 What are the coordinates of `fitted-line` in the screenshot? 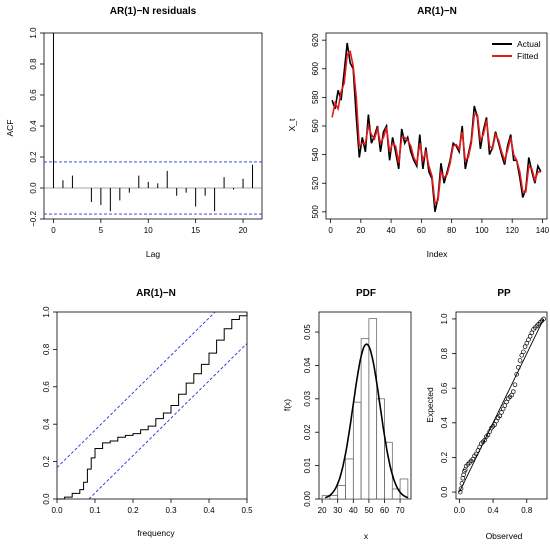 It's located at (436, 128).